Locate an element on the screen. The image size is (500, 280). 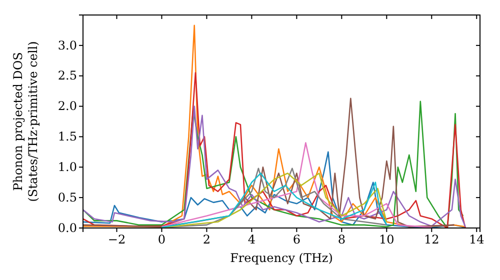
y-tick-label: 0.0 is located at coordinates (67, 227).